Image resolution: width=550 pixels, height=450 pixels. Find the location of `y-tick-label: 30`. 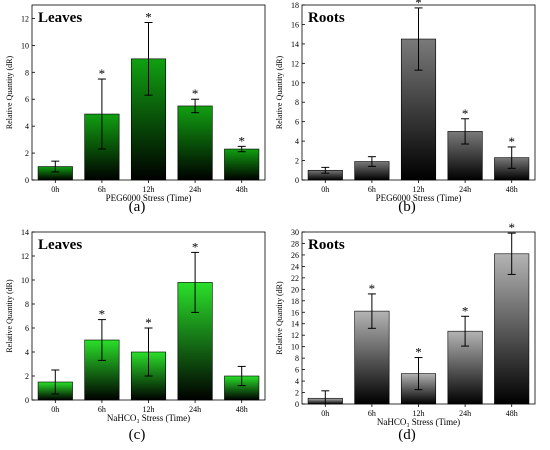

y-tick-label: 30 is located at coordinates (295, 232).